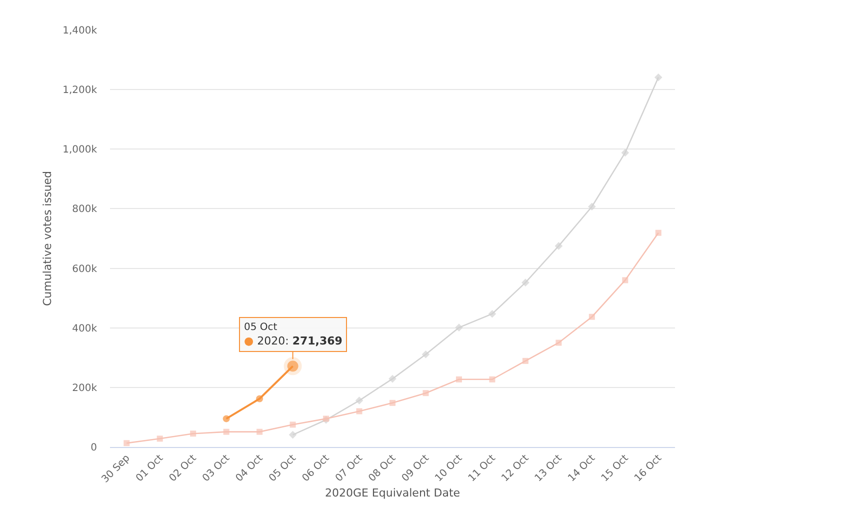  Describe the element at coordinates (85, 388) in the screenshot. I see `y-tick-label: 200k` at that location.